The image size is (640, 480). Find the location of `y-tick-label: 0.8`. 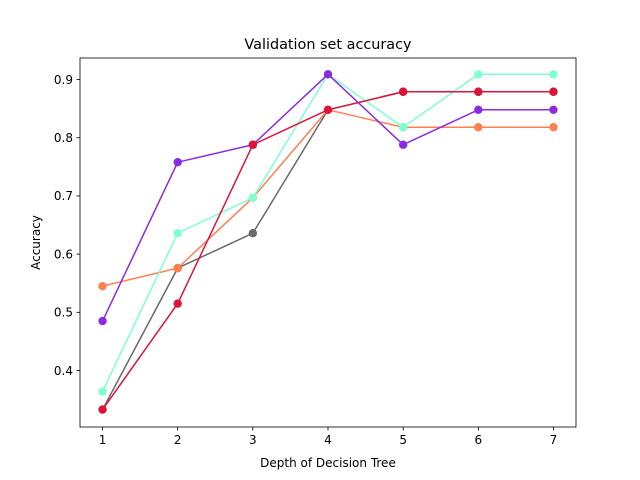

y-tick-label: 0.8 is located at coordinates (63, 138).